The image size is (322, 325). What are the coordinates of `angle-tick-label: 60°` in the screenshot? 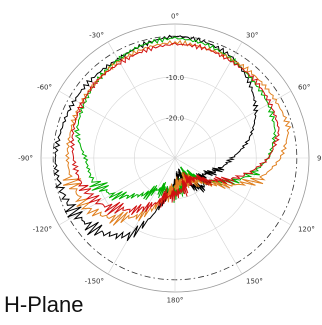 It's located at (304, 88).